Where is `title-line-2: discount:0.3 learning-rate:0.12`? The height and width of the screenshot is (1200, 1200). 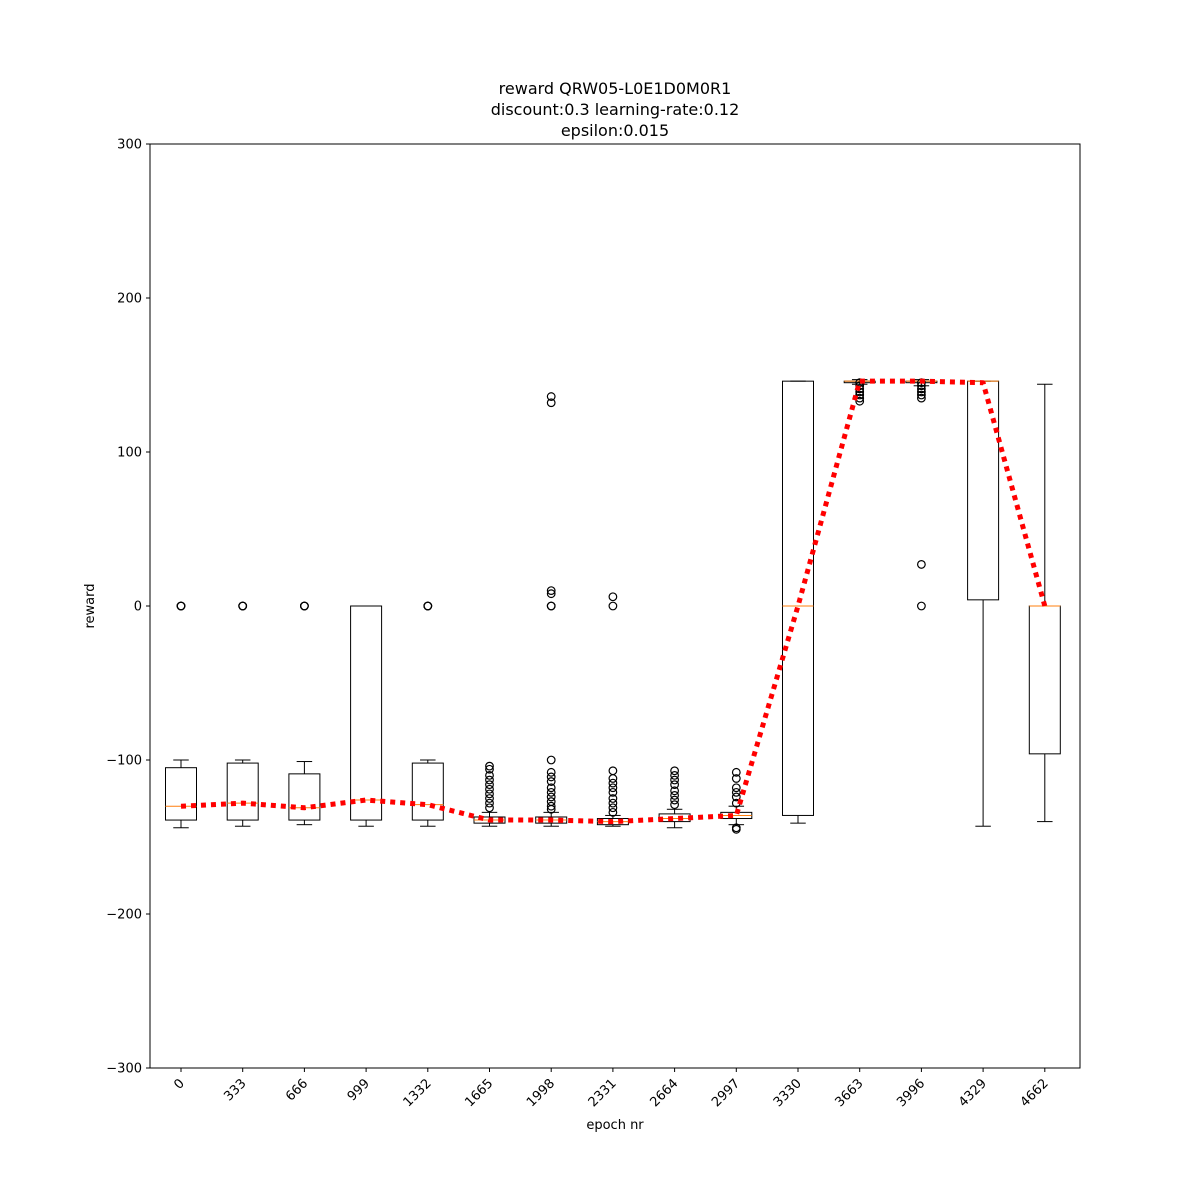
title-line-2: discount:0.3 learning-rate:0.12 is located at coordinates (615, 109).